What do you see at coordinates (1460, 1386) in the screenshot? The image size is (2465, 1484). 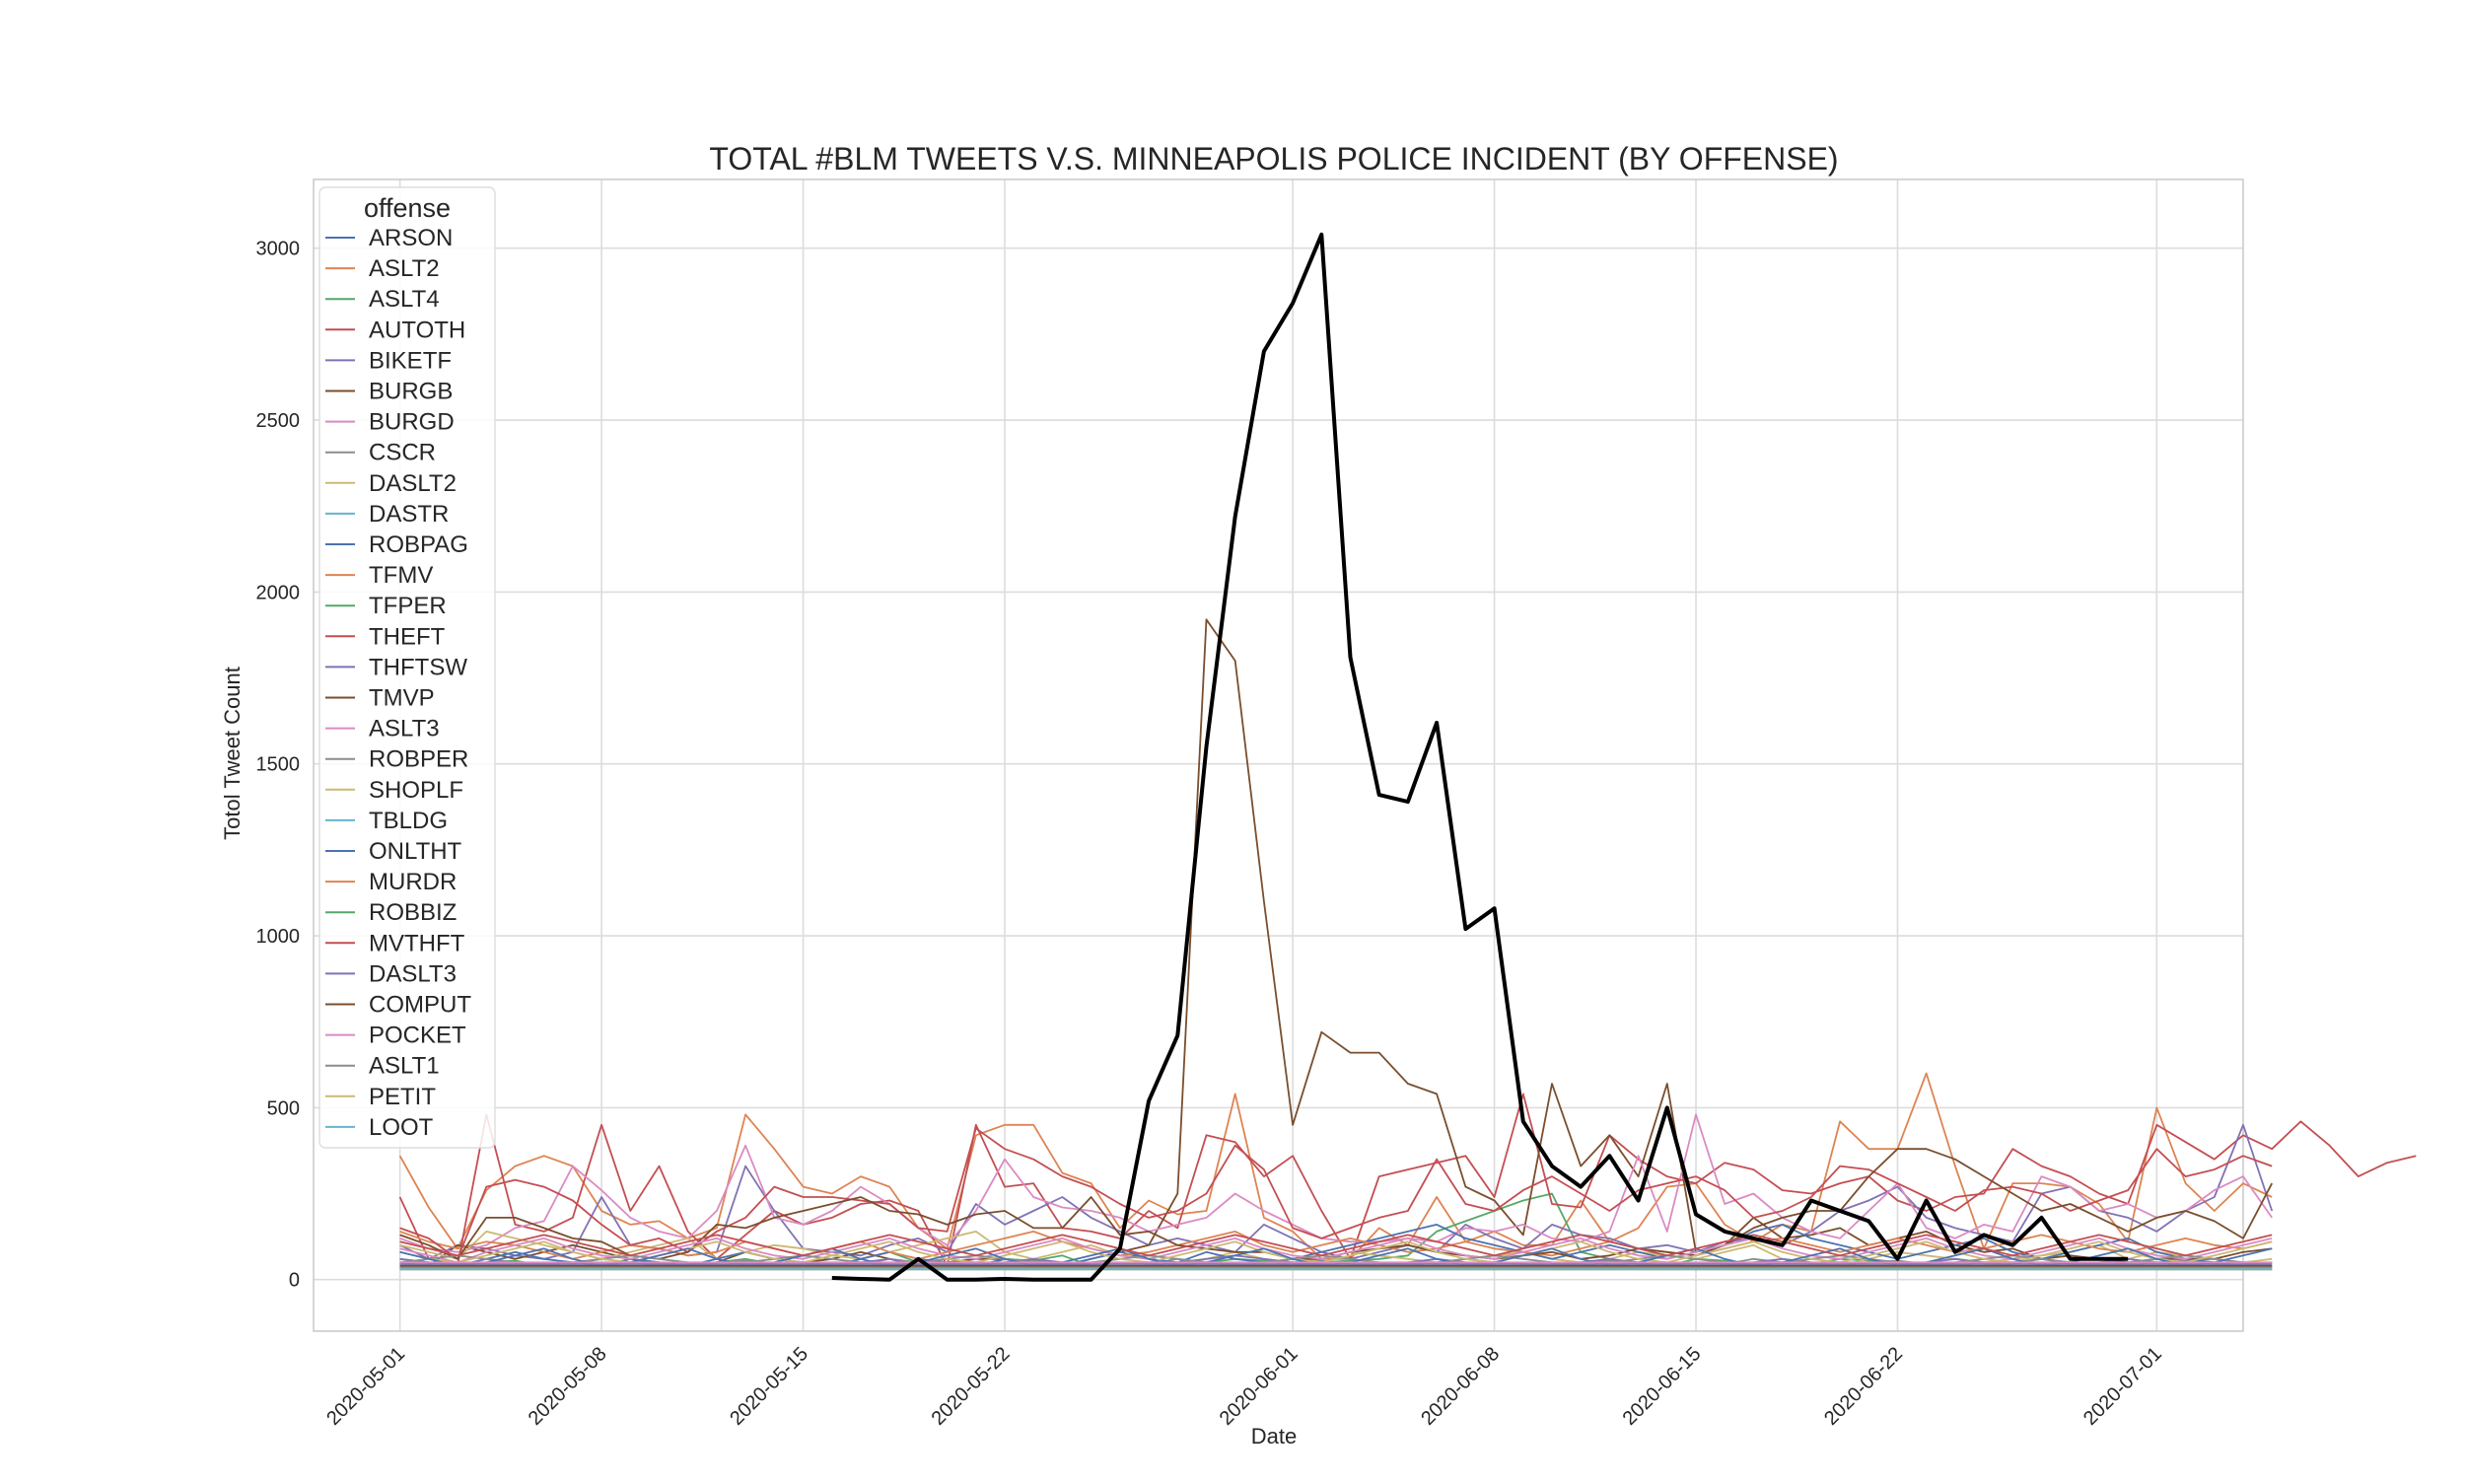 I see `x-tick-label: 2020-06-08` at bounding box center [1460, 1386].